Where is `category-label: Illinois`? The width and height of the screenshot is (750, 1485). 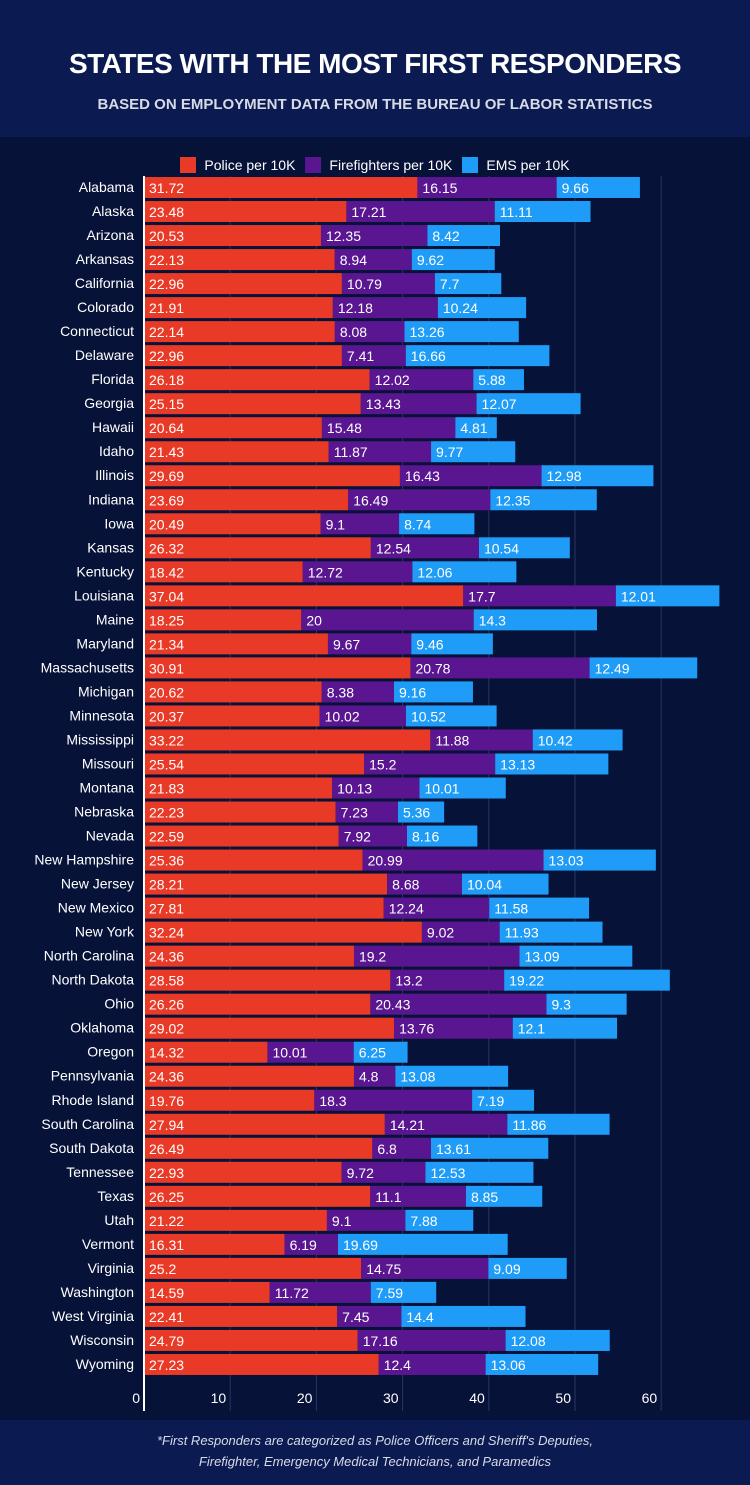
category-label: Illinois is located at coordinates (114, 475).